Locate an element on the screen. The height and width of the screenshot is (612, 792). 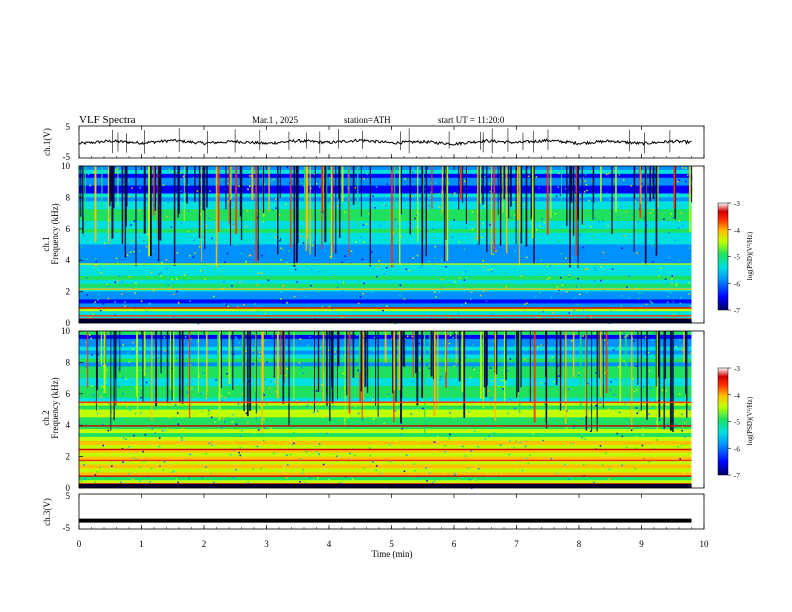
ch2-spectrogram-band is located at coordinates (385, 376).